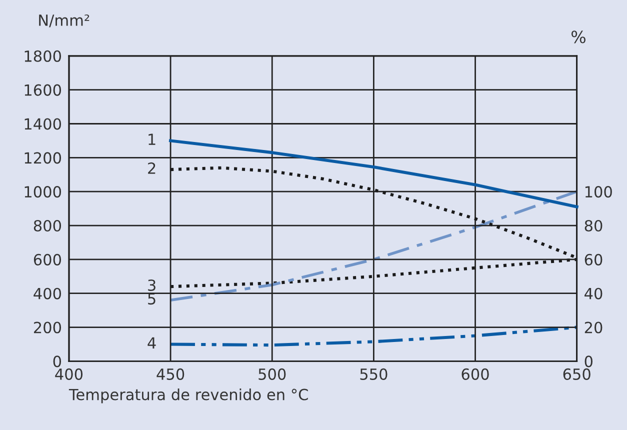 Image resolution: width=627 pixels, height=430 pixels. Describe the element at coordinates (152, 139) in the screenshot. I see `series-label: 1` at that location.